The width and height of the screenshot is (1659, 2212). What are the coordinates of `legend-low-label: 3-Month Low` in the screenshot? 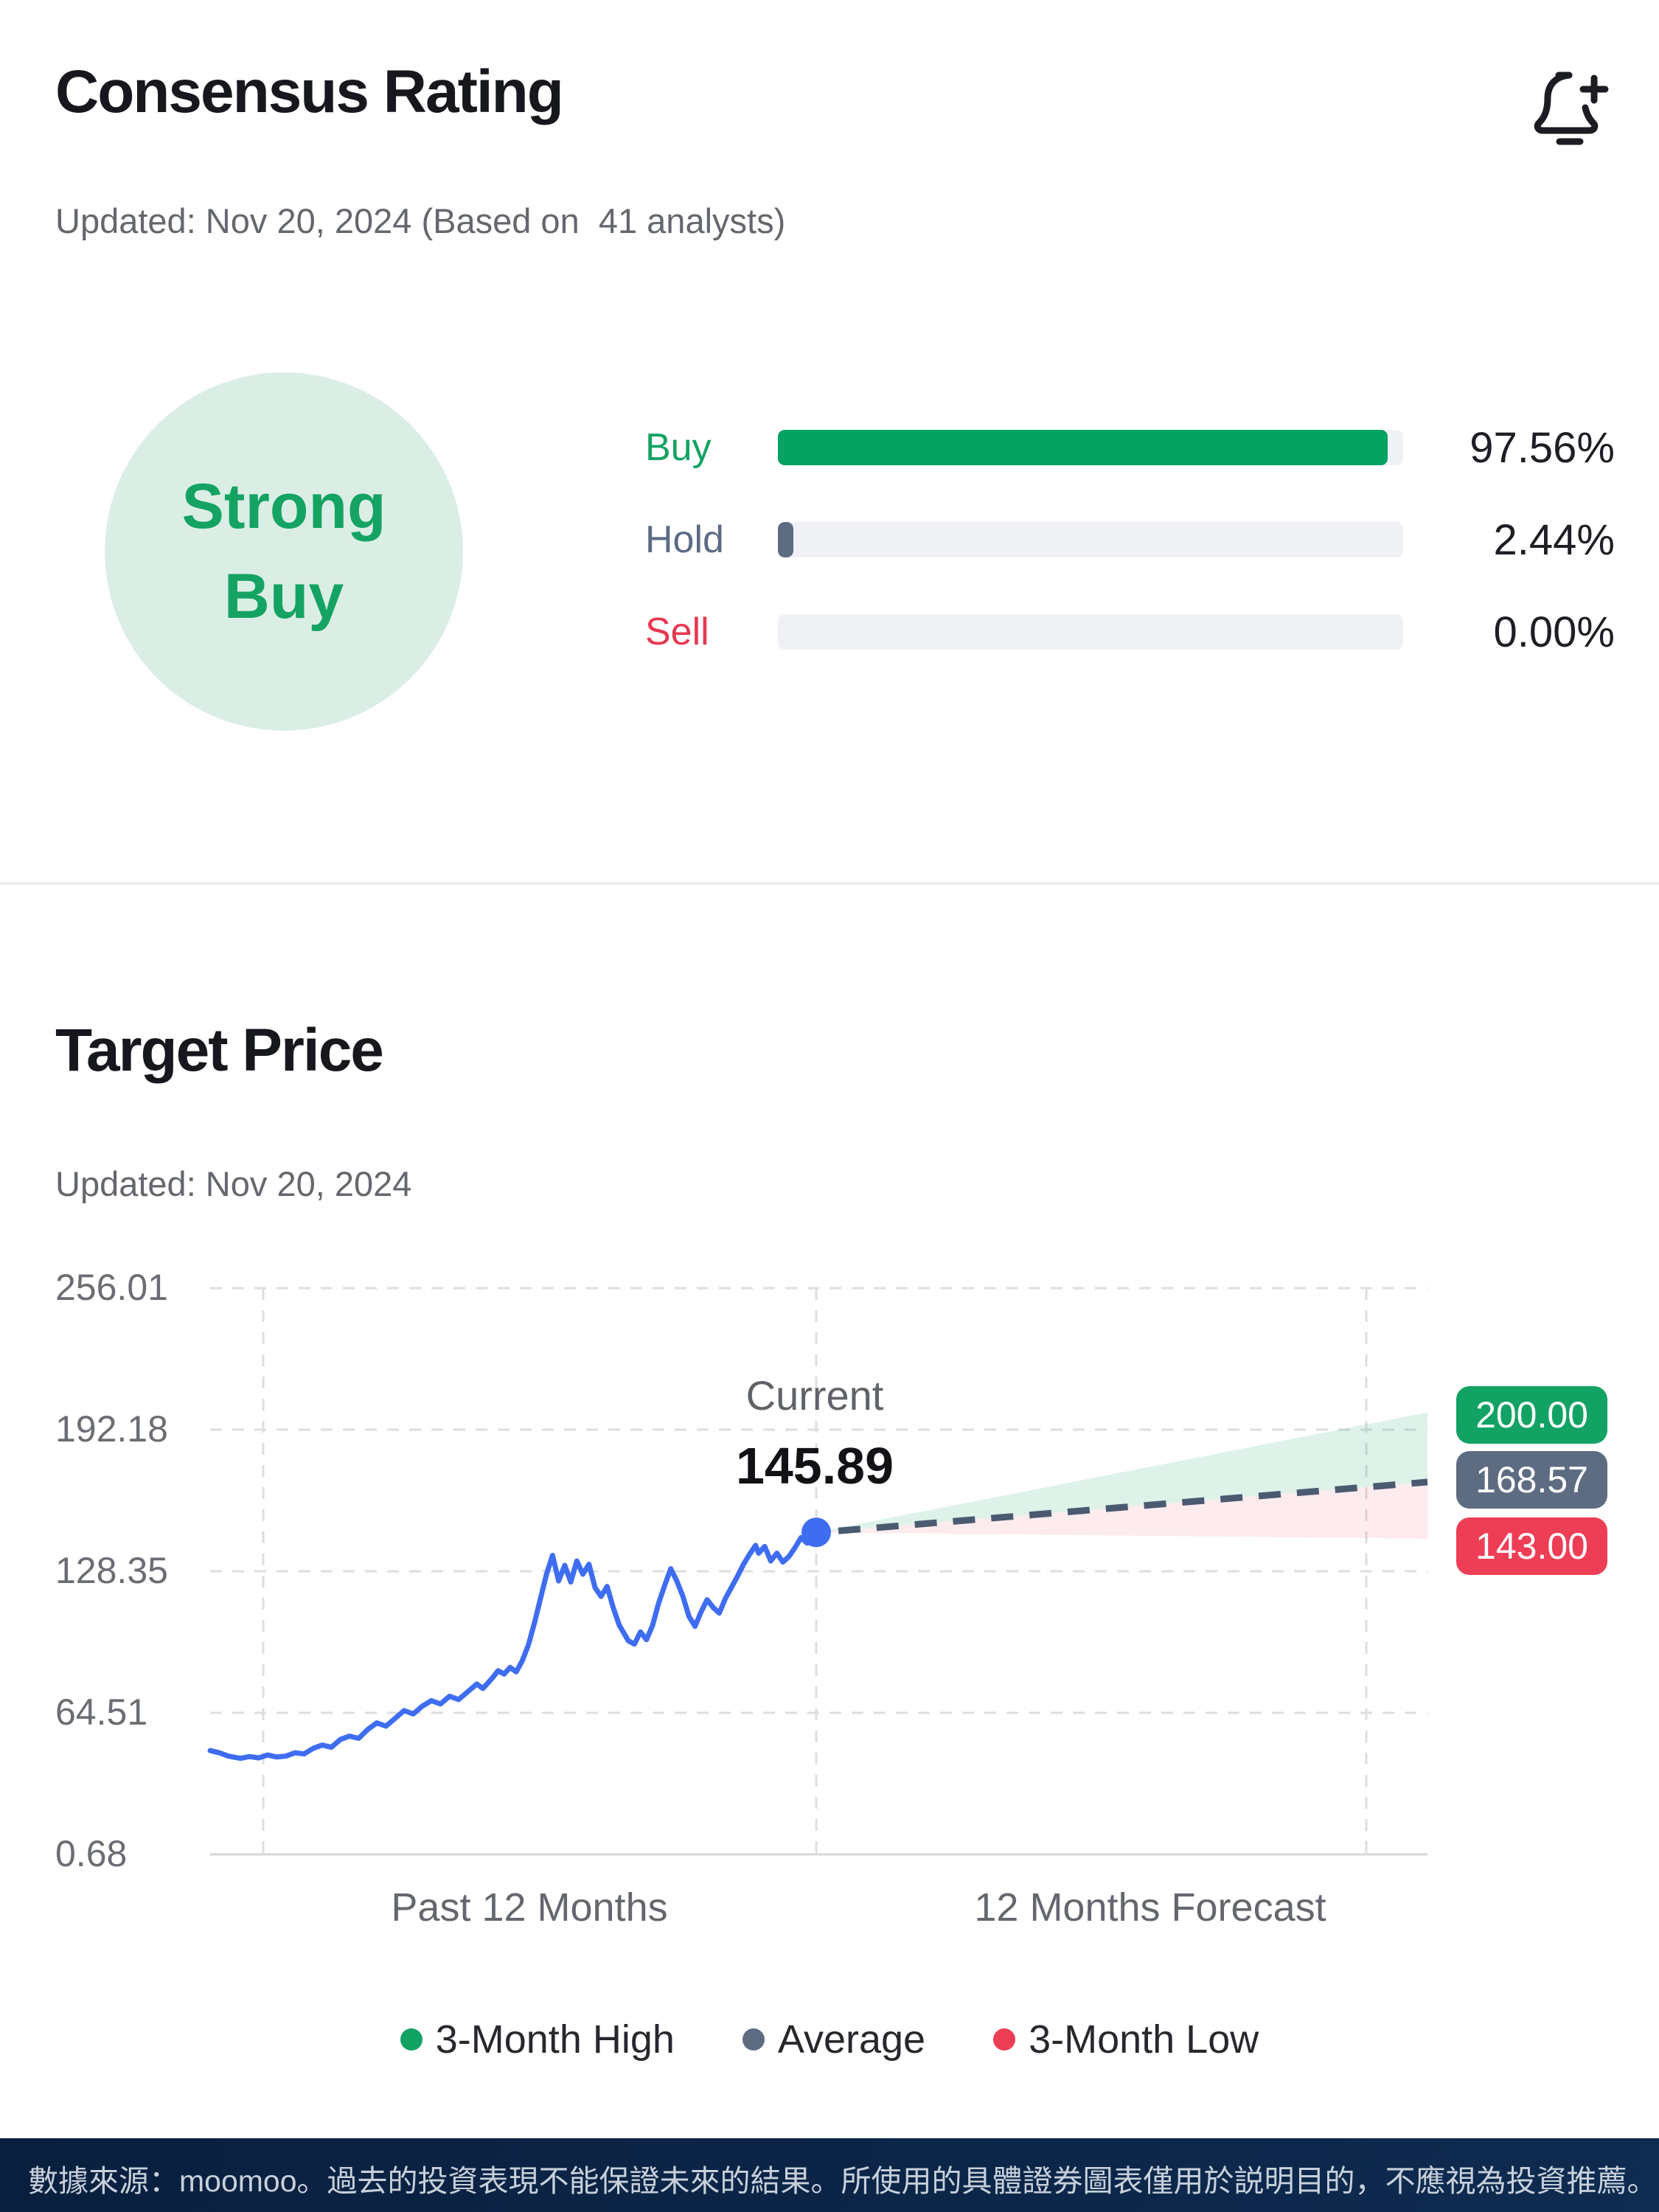 It's located at (1144, 2039).